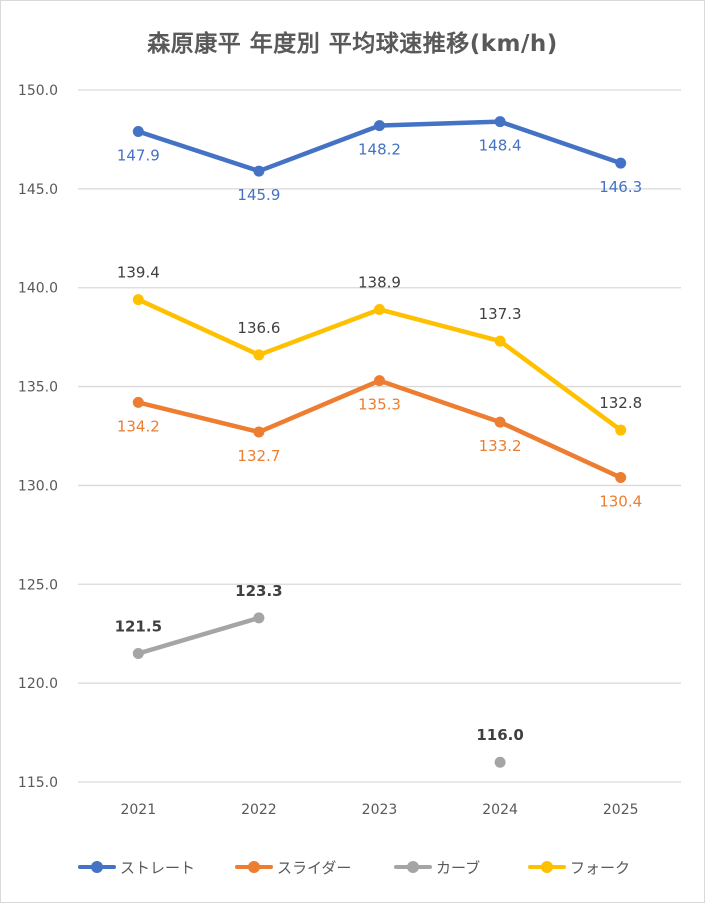 This screenshot has width=705, height=903. What do you see at coordinates (500, 810) in the screenshot?
I see `x-tick-label: 2024` at bounding box center [500, 810].